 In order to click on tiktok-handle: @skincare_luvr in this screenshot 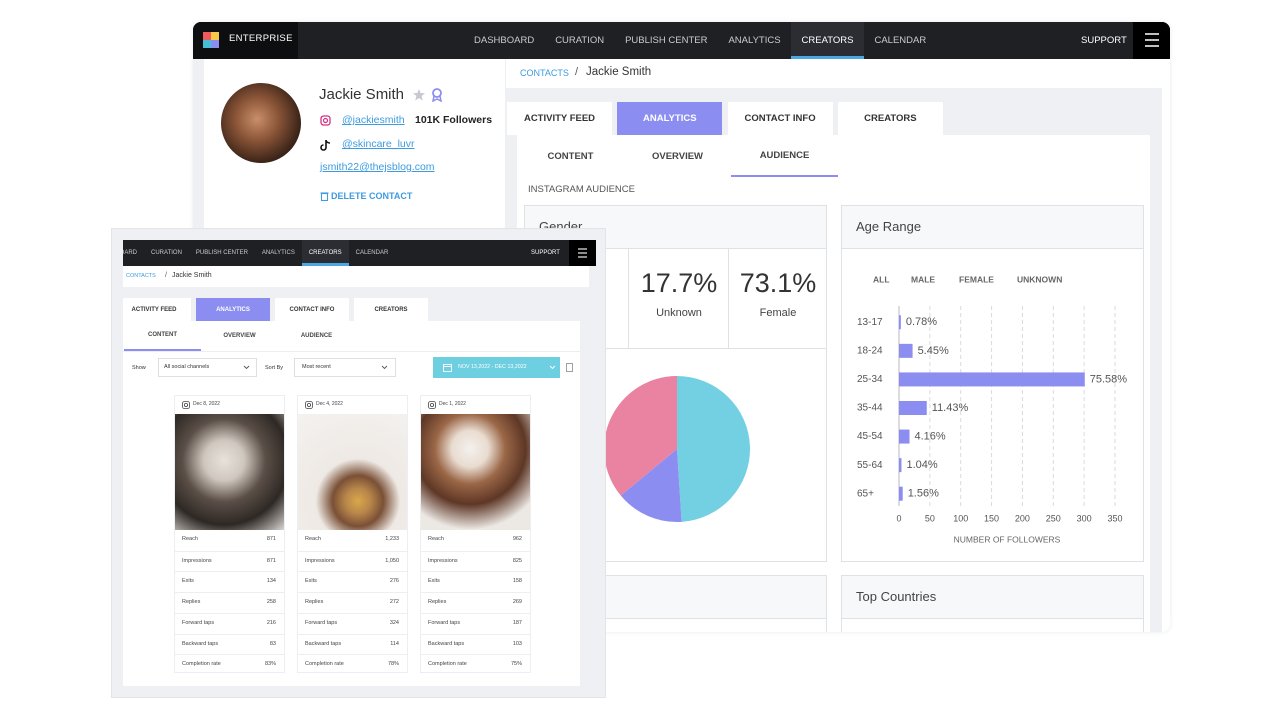, I will do `click(378, 144)`.